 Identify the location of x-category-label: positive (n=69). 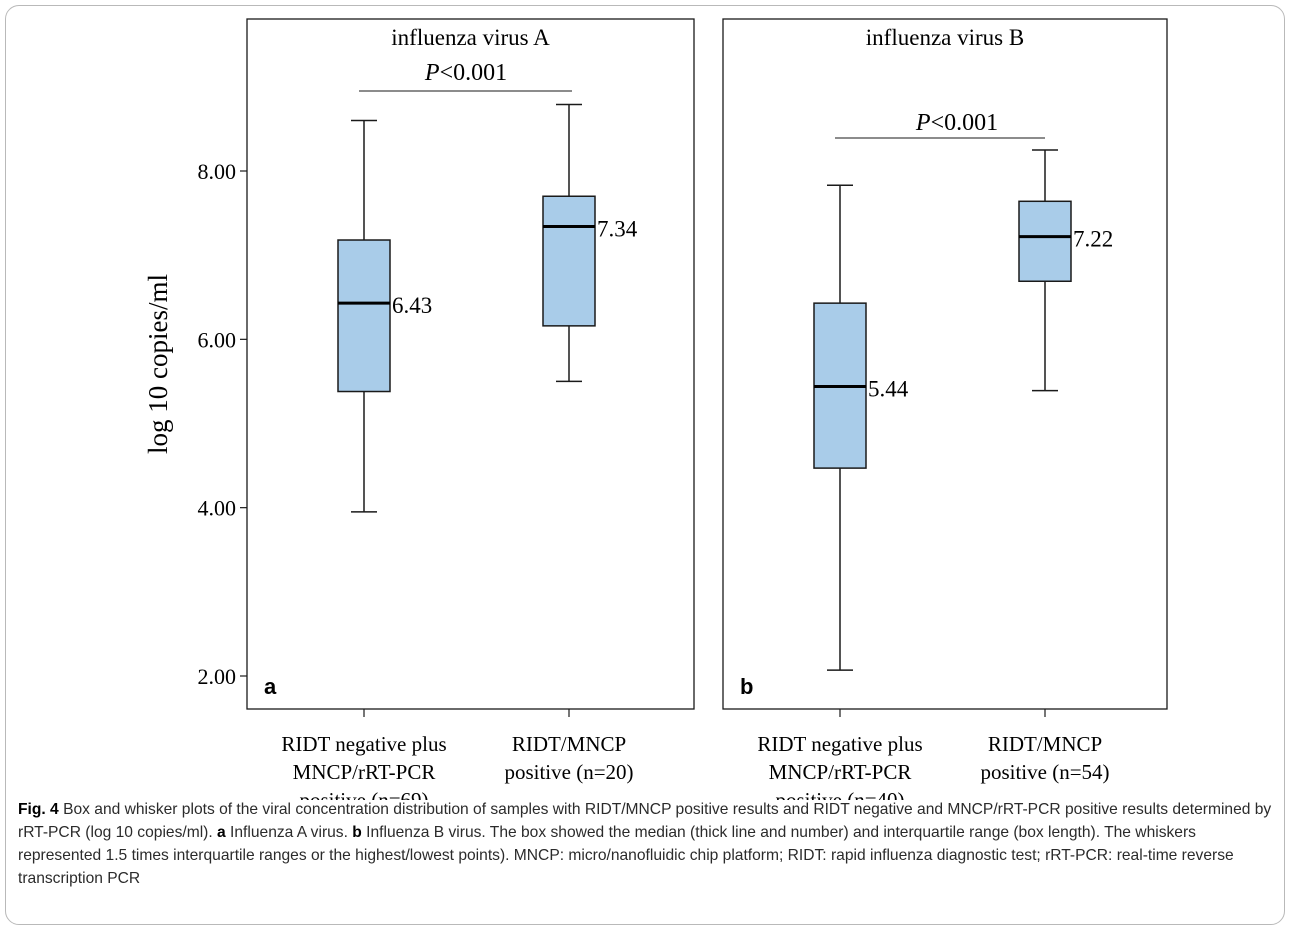
(363, 794).